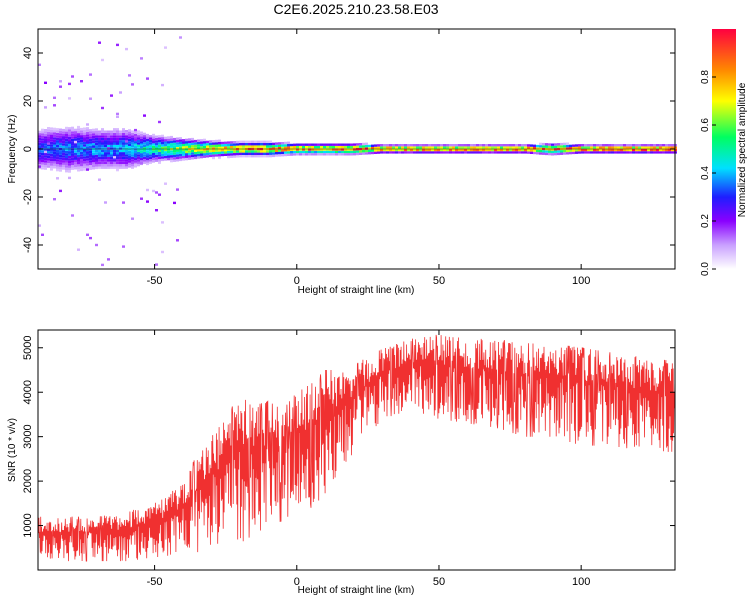  What do you see at coordinates (356, 590) in the screenshot?
I see `snr-x-label: Height of straight line (km)` at bounding box center [356, 590].